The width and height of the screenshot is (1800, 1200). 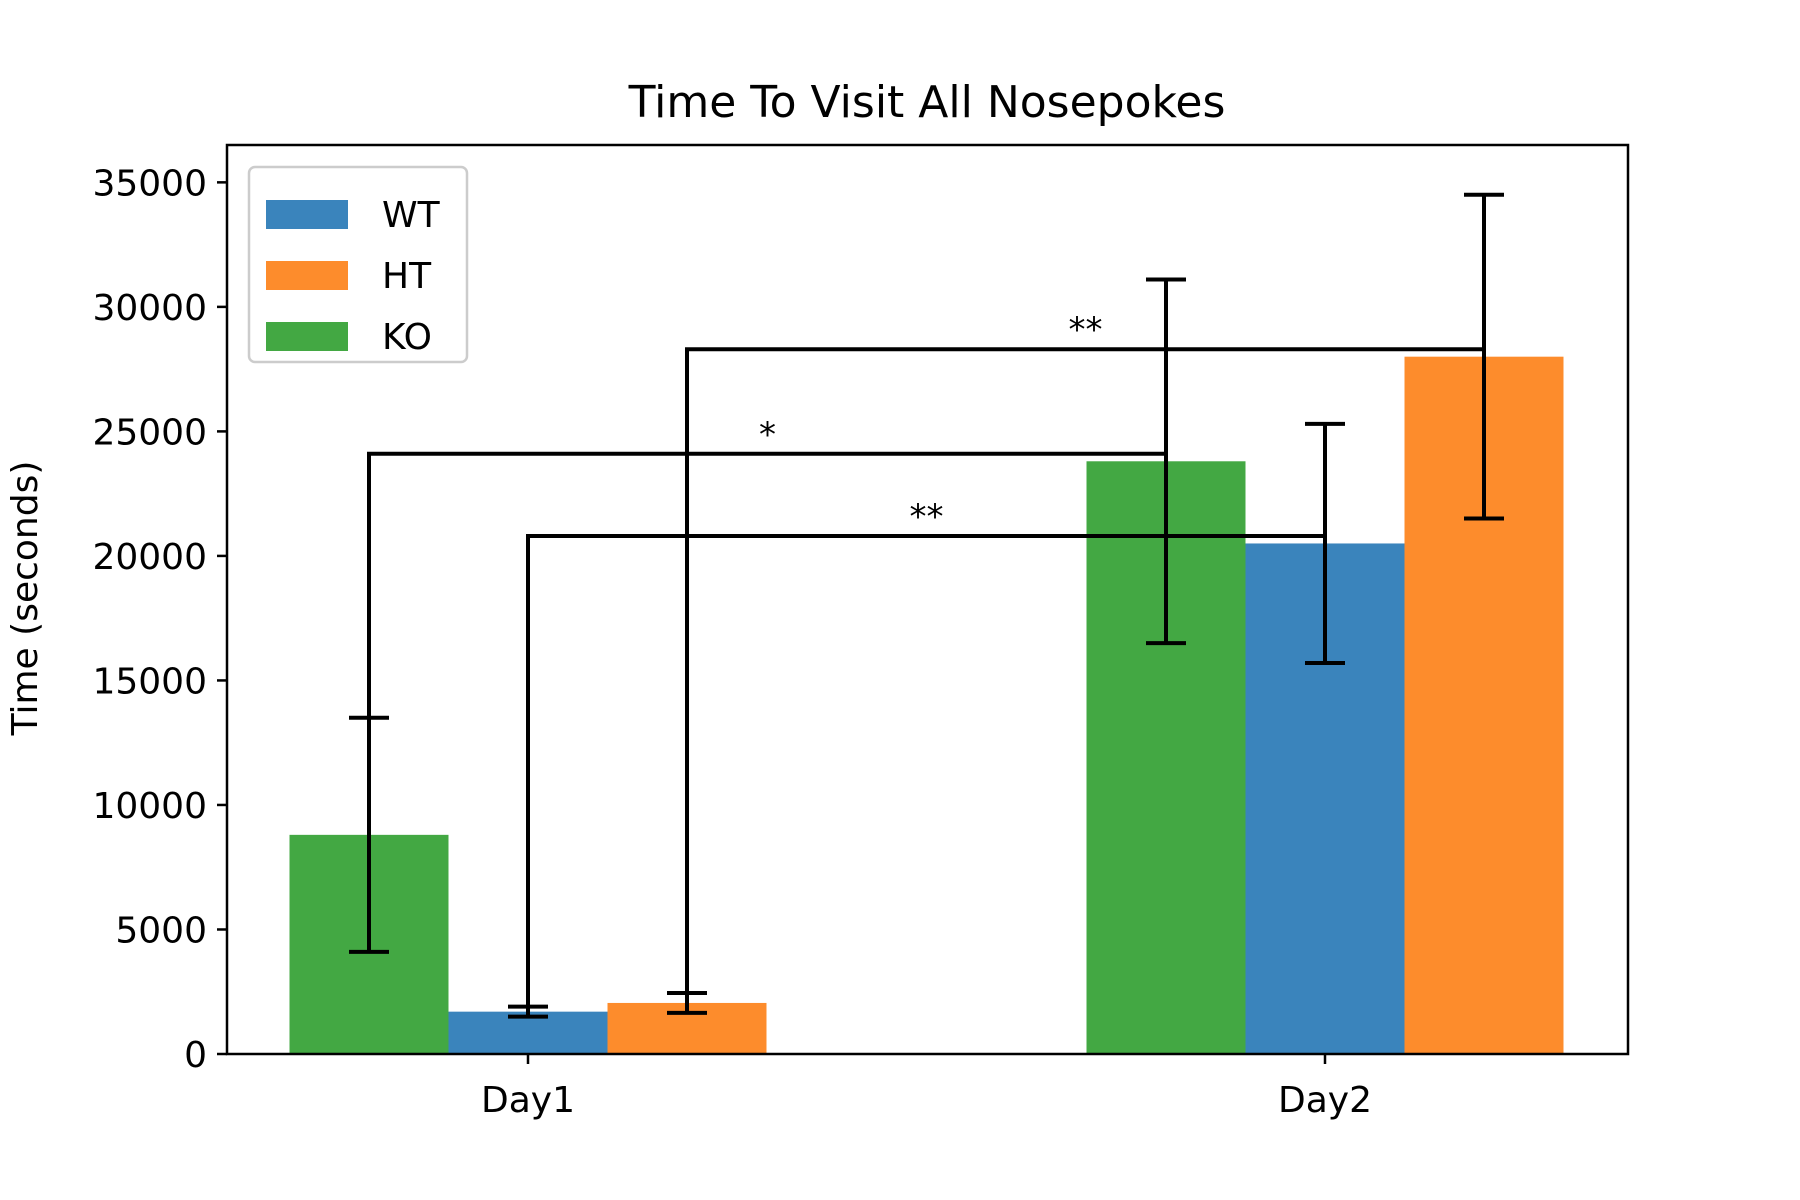 What do you see at coordinates (927, 102) in the screenshot?
I see `chart-title: Time To Visit All Nosepokes` at bounding box center [927, 102].